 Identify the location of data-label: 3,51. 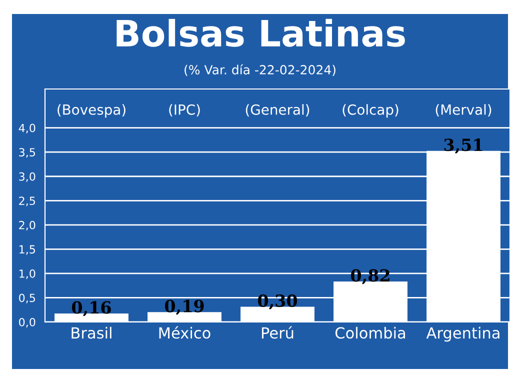
(463, 146).